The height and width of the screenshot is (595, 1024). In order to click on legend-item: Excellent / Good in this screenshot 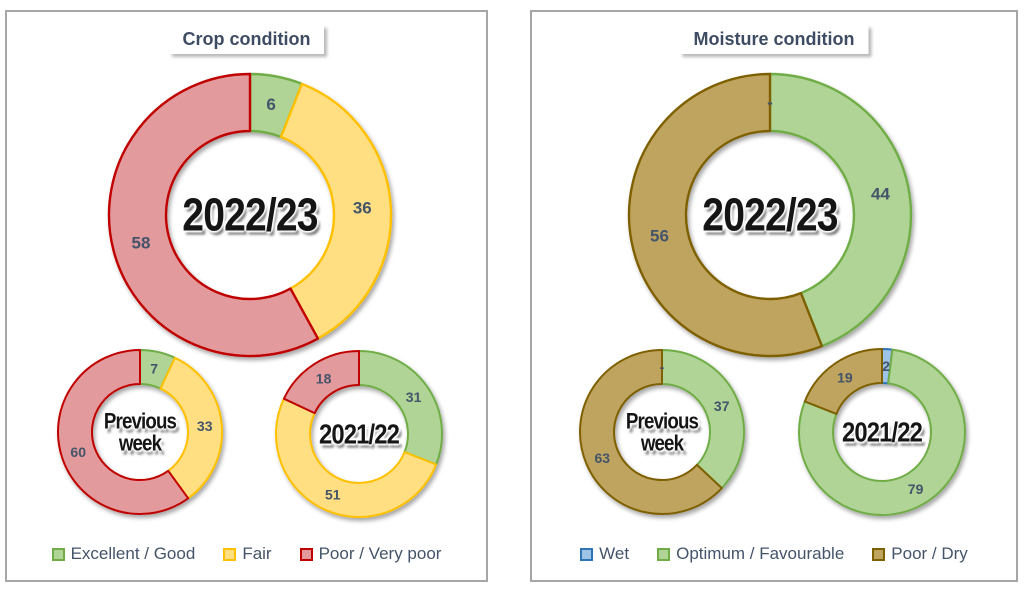, I will do `click(123, 554)`.